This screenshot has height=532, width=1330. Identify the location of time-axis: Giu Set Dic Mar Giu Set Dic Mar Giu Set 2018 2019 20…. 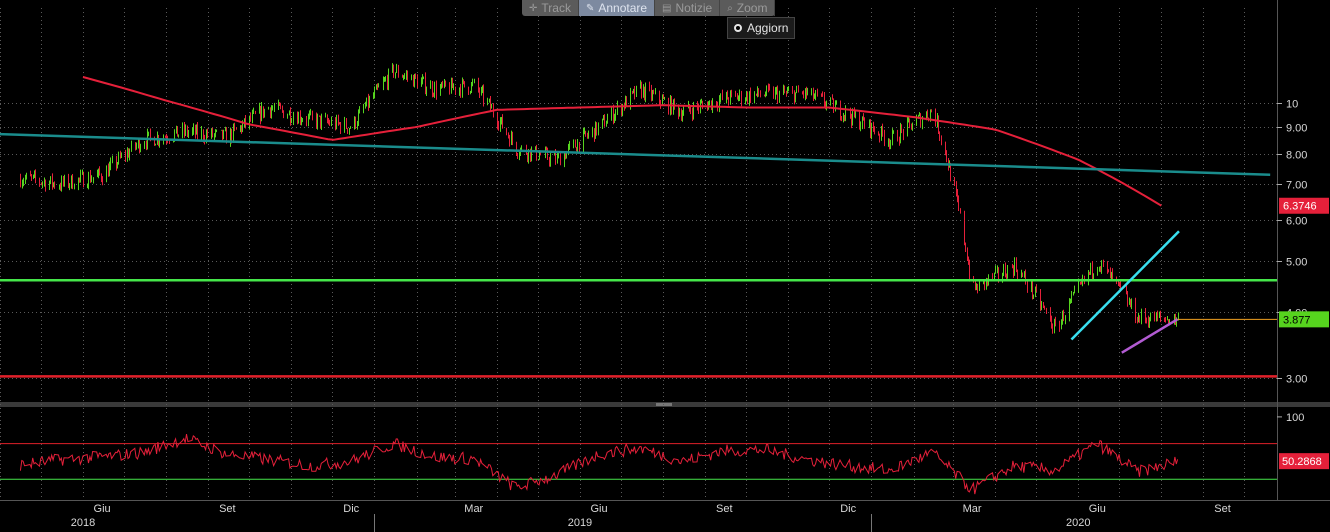
(651, 517).